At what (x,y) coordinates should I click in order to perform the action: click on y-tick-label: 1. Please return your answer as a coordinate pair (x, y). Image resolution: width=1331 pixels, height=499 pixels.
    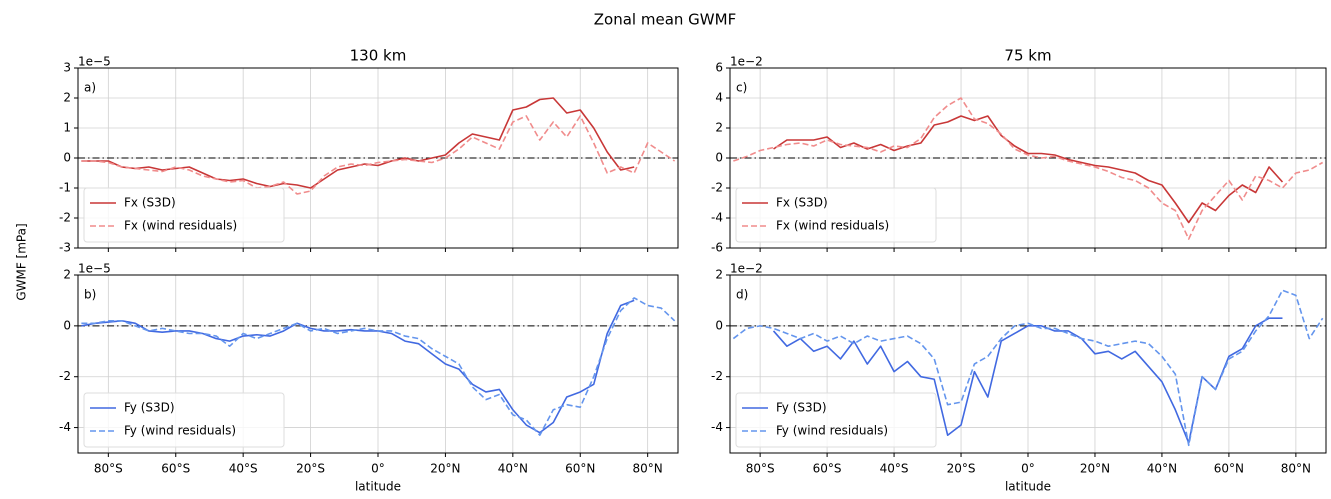
    Looking at the image, I should click on (67, 128).